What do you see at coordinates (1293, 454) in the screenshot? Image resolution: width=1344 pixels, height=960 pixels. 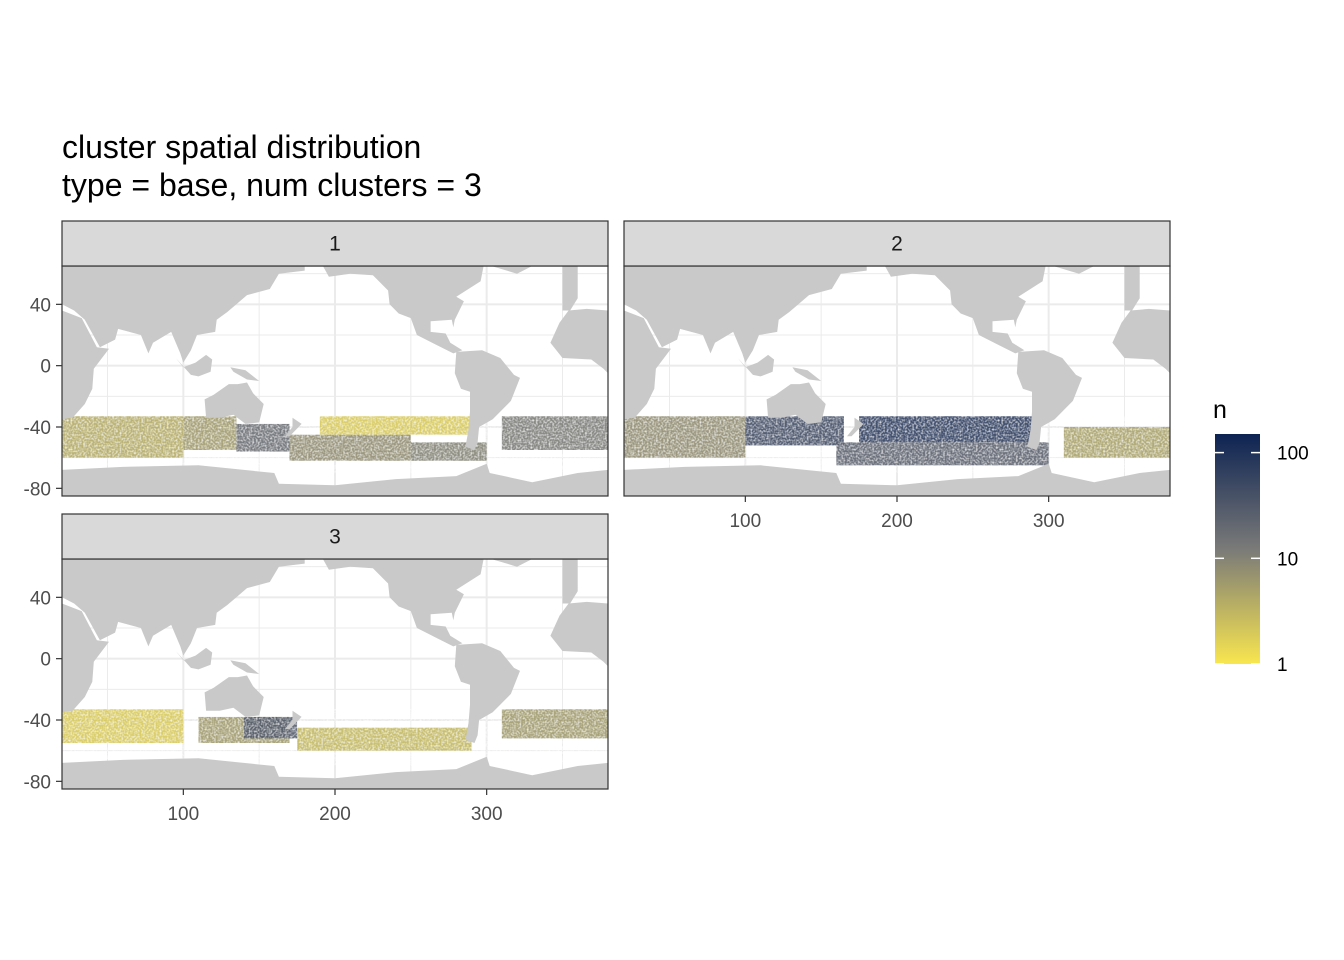 I see `legend-label: 100` at bounding box center [1293, 454].